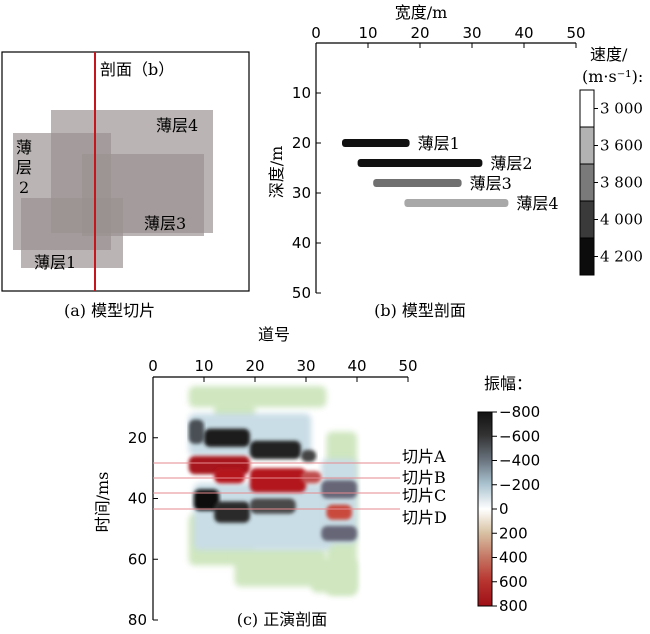 The width and height of the screenshot is (650, 634). What do you see at coordinates (439, 143) in the screenshot?
I see `layer-bar-label-1: 薄层1` at bounding box center [439, 143].